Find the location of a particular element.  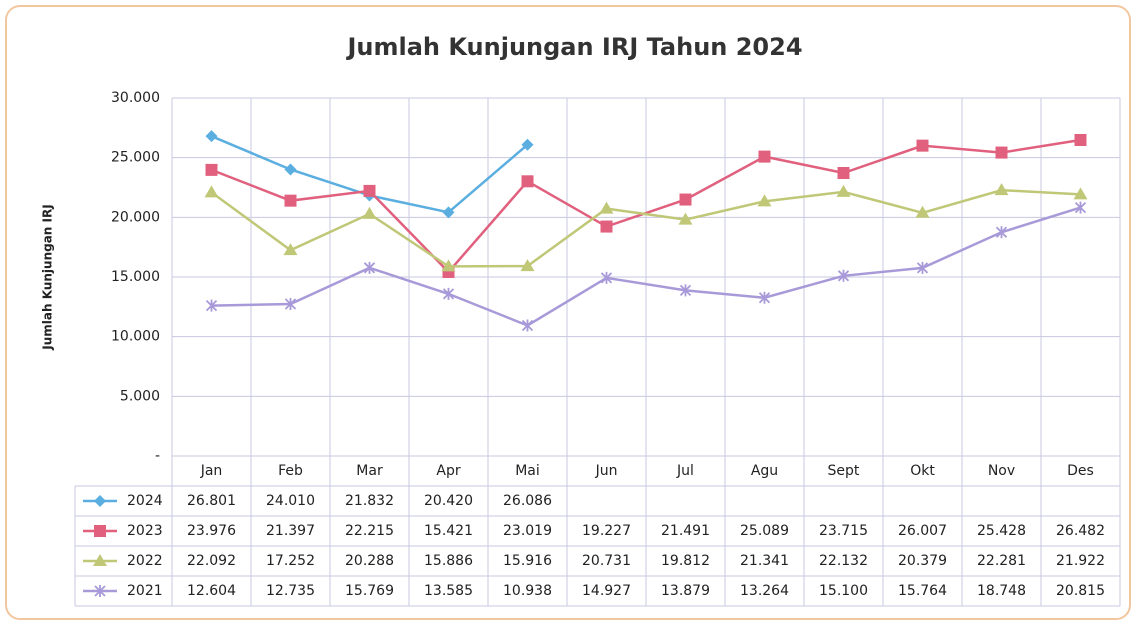

table-value: 26.482 is located at coordinates (1080, 531).